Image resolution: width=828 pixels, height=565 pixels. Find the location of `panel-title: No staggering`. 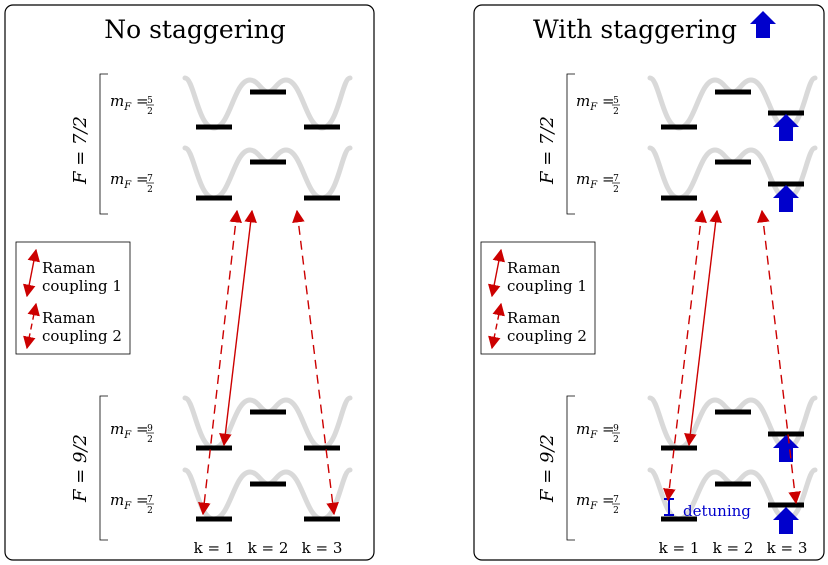

panel-title: No staggering is located at coordinates (195, 29).